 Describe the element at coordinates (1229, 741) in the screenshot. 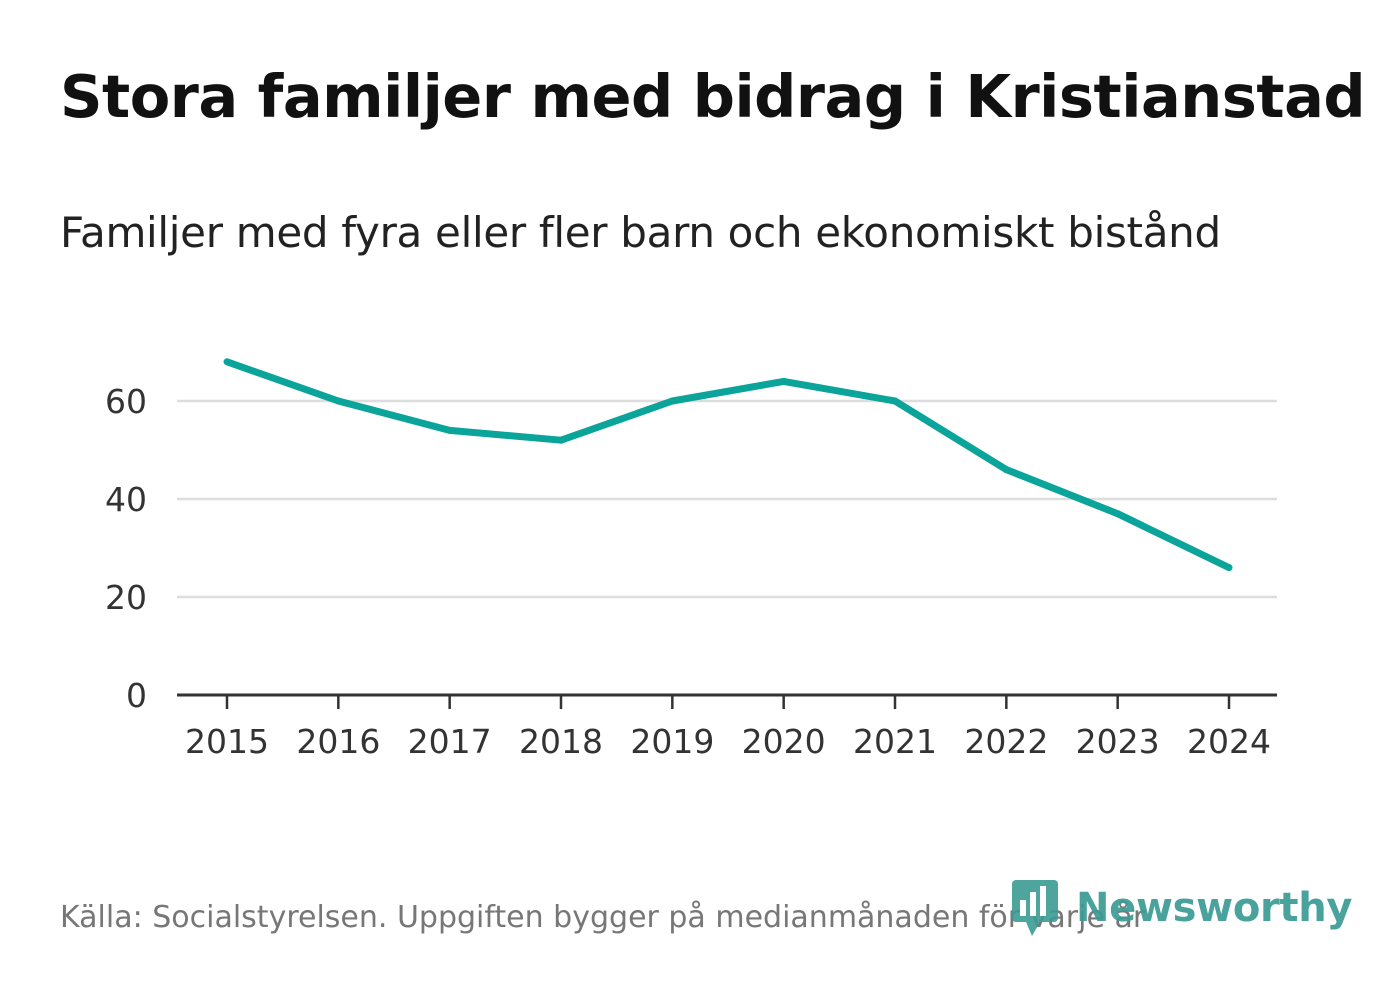

I see `x-tick-label-2024: 2024` at that location.